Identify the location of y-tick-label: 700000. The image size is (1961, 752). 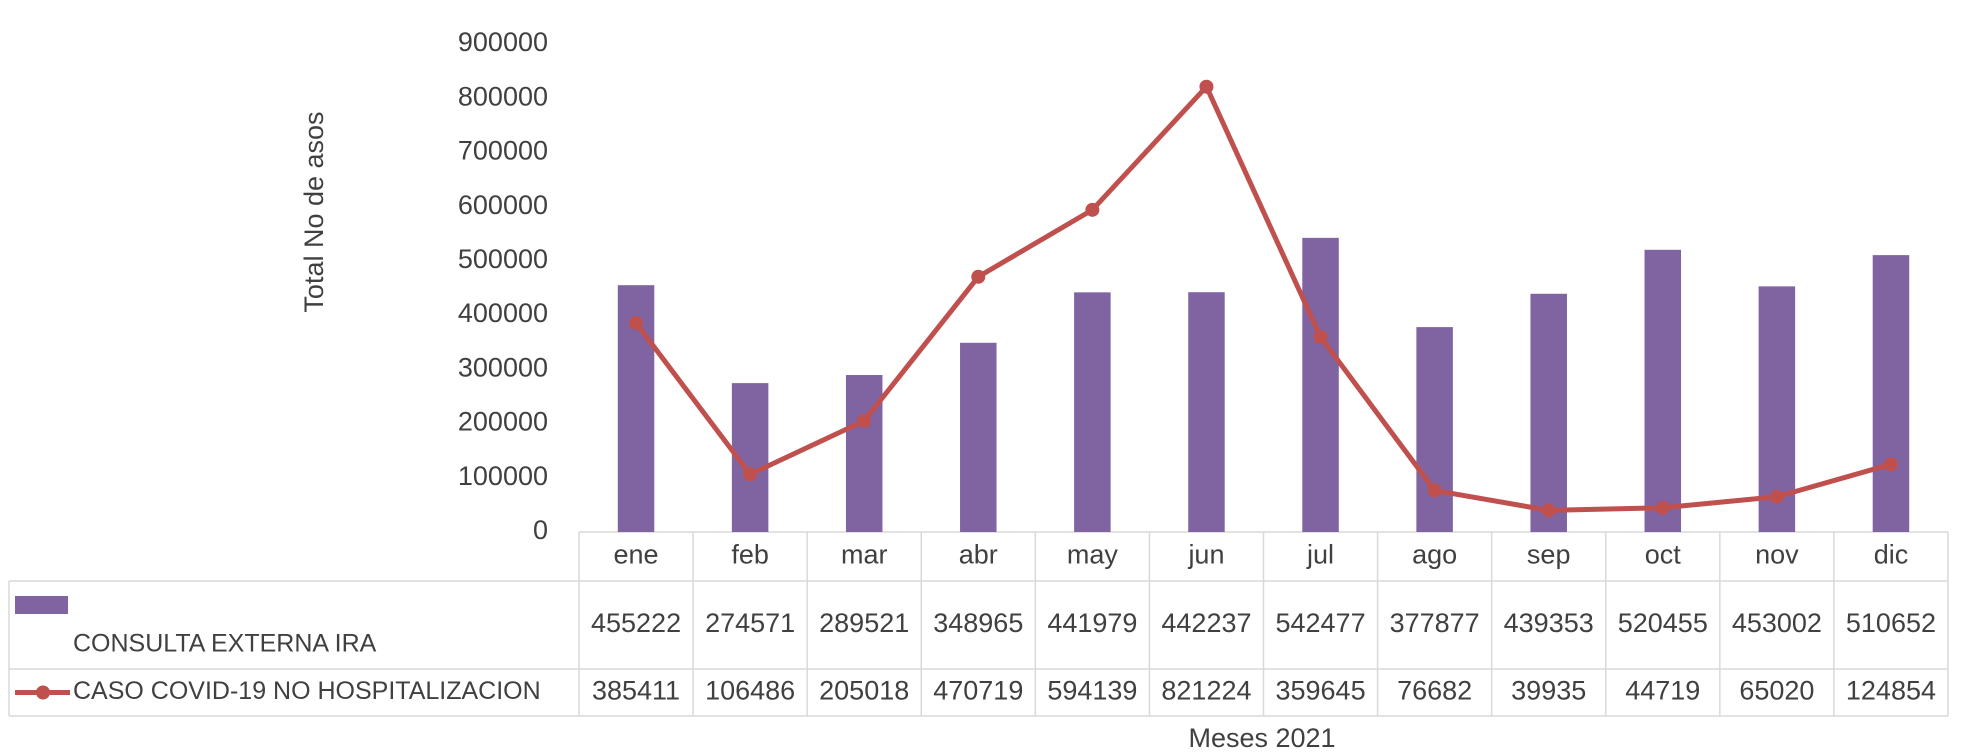
(503, 151).